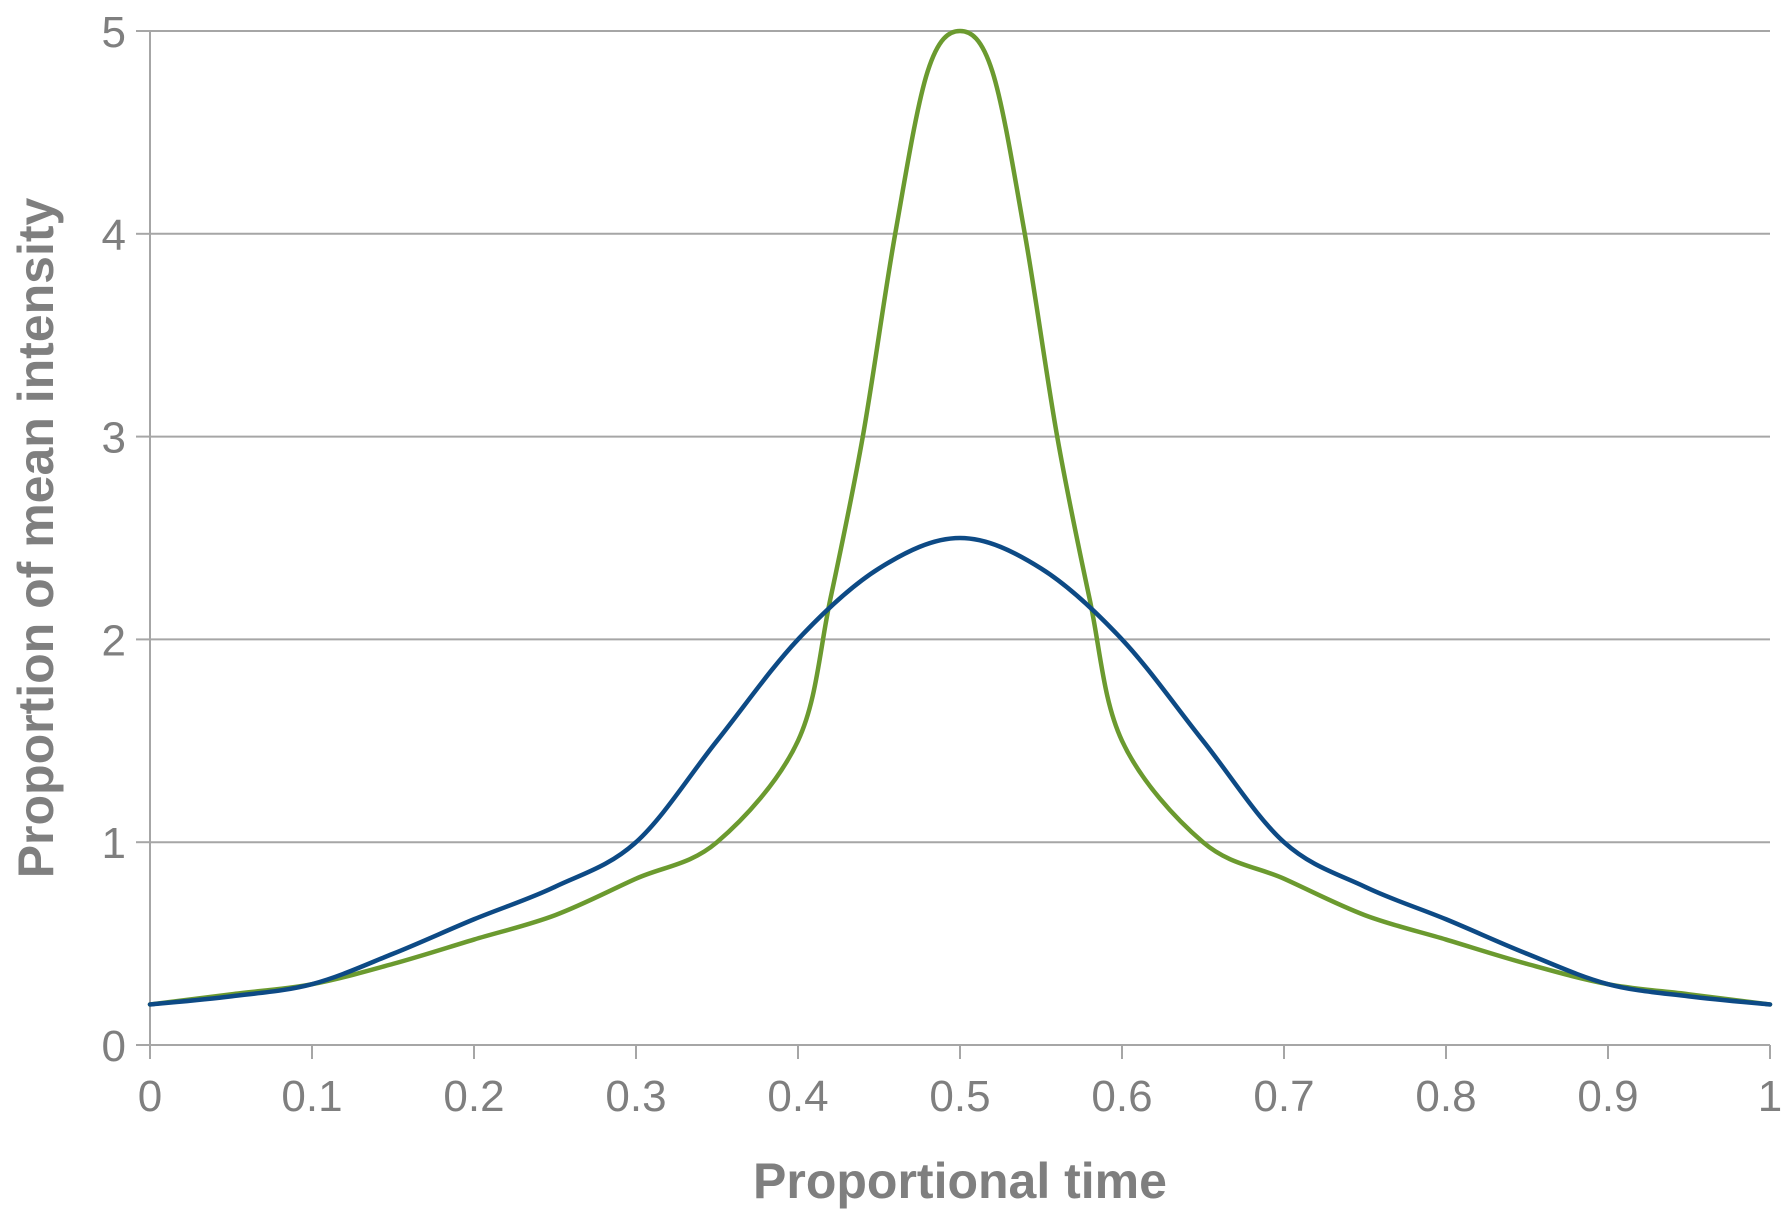  Describe the element at coordinates (150, 1096) in the screenshot. I see `x-tick-label-0: 0` at that location.